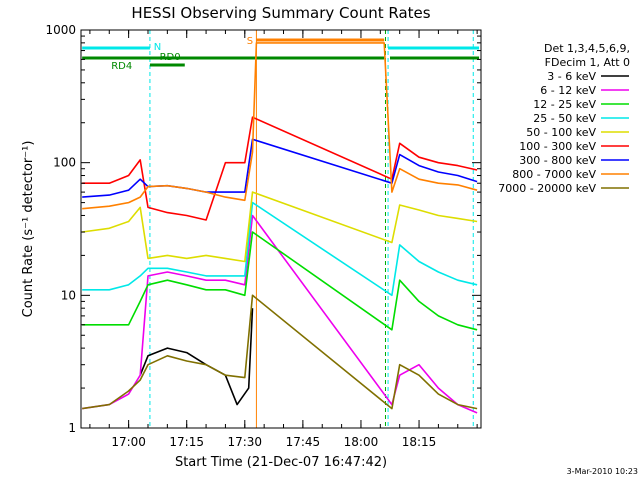 Image resolution: width=640 pixels, height=484 pixels. Describe the element at coordinates (587, 62) in the screenshot. I see `legend-header-line: FDecim 1, Att 0` at that location.